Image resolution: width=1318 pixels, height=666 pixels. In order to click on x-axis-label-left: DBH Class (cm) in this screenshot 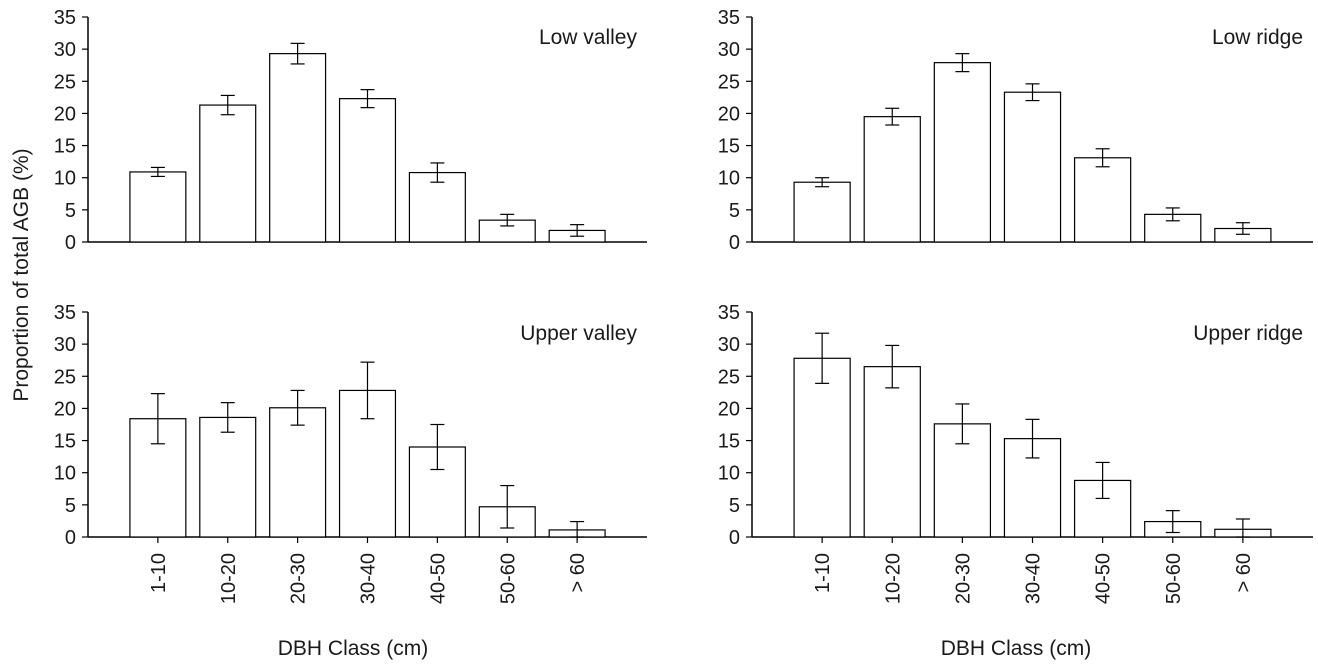, I will do `click(353, 648)`.